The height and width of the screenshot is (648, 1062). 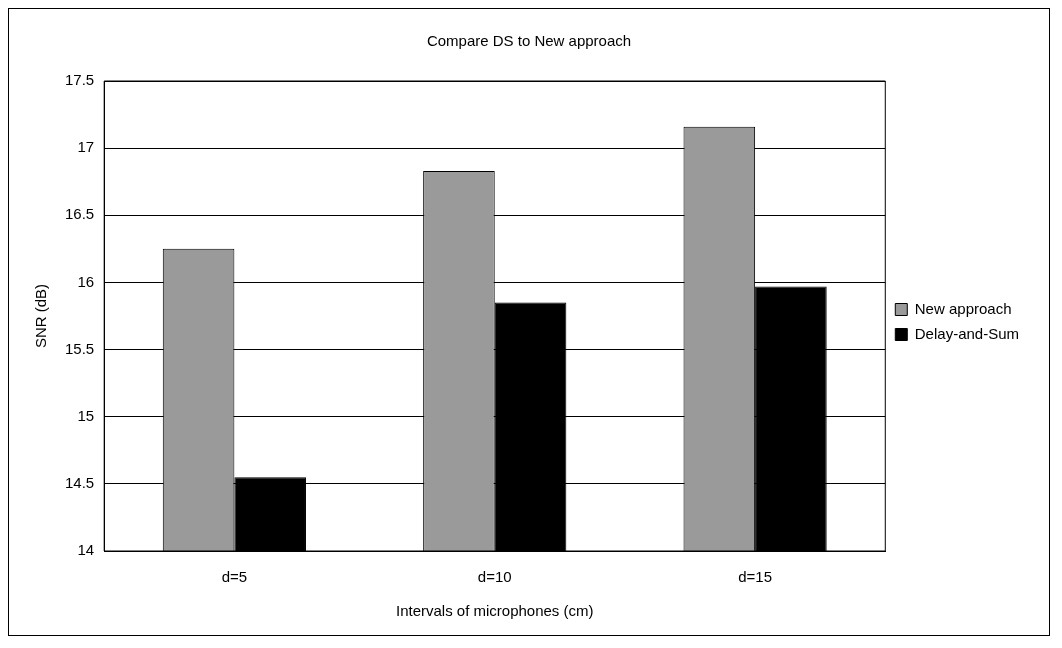 I want to click on y-tick-label: 17.5, so click(x=79, y=80).